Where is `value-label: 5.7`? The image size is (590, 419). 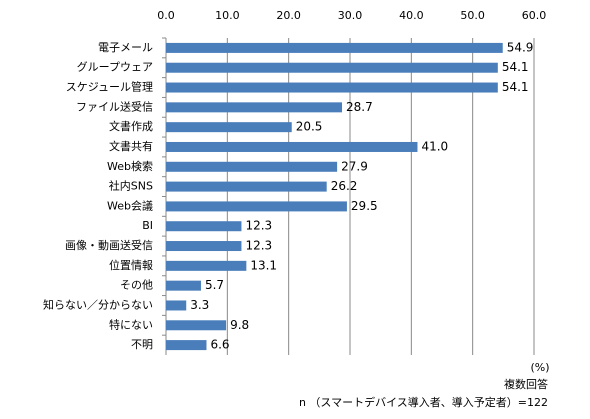
value-label: 5.7 is located at coordinates (214, 285).